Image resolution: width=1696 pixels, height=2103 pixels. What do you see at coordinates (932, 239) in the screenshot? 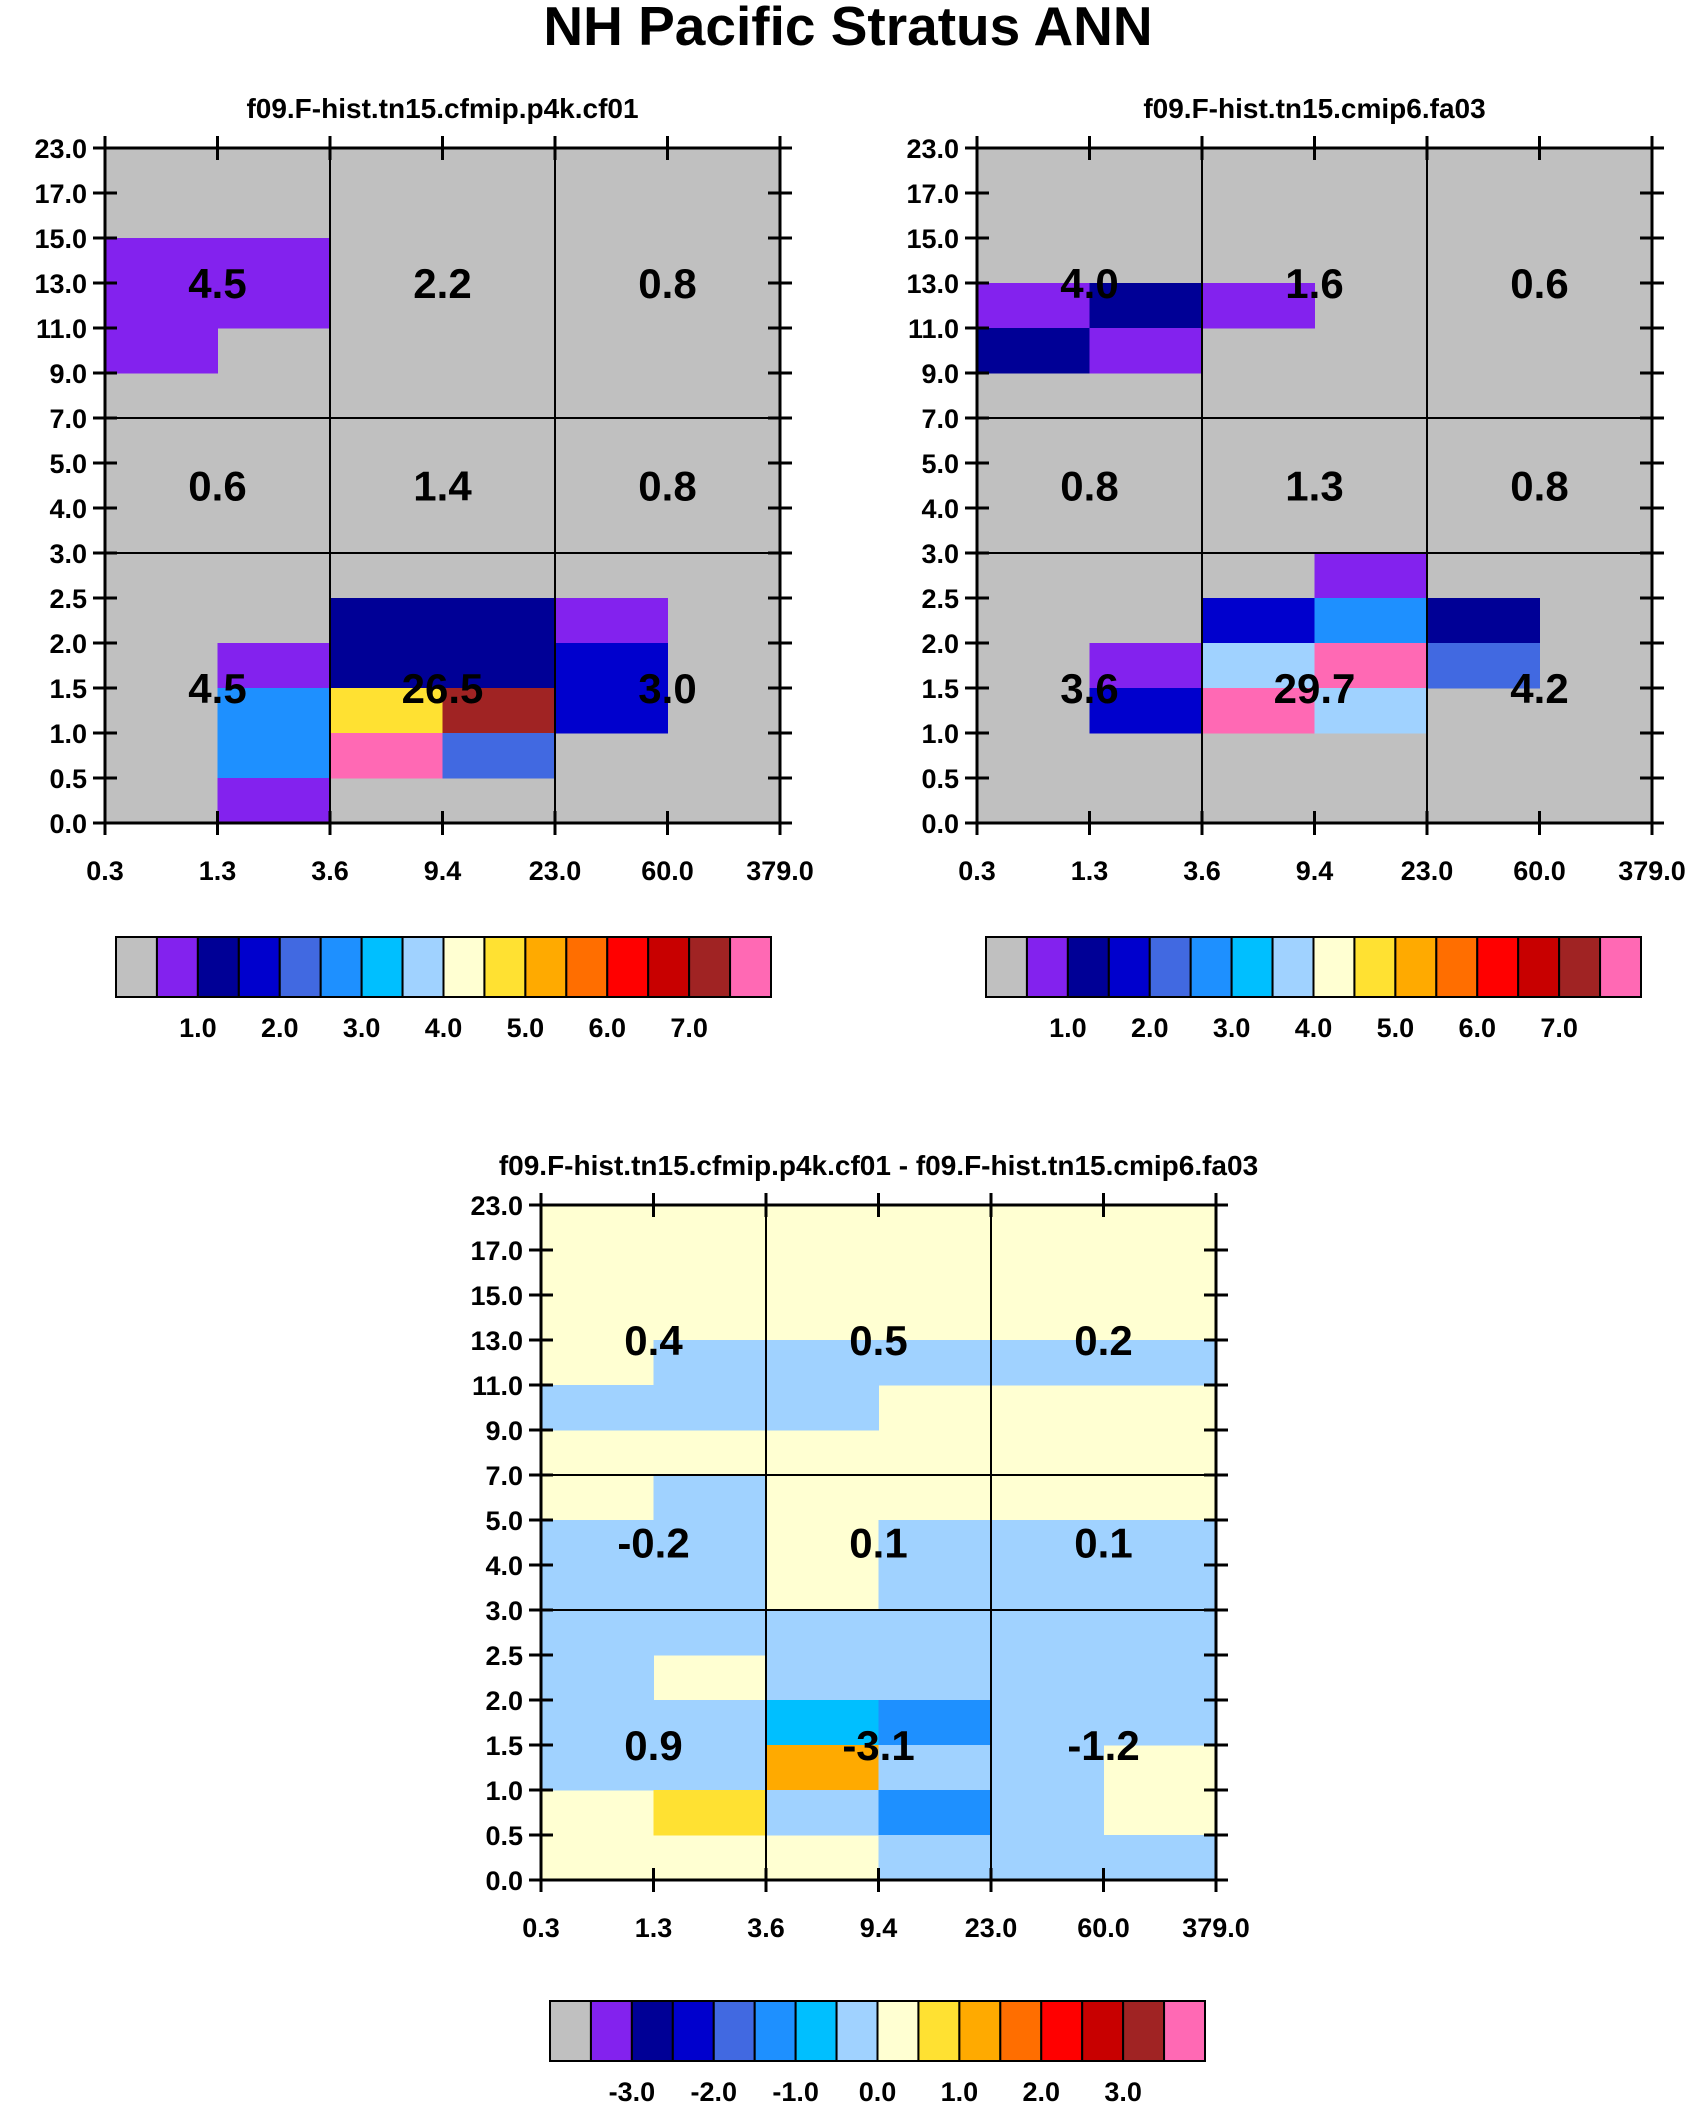
I see `y-tick-label: 15.0` at bounding box center [932, 239].